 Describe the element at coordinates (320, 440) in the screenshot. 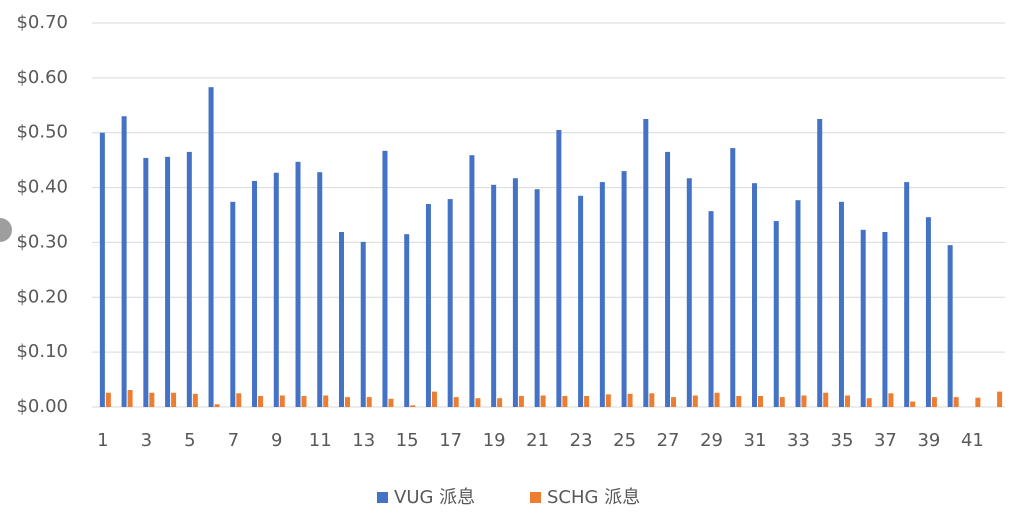

I see `x-tick-label: 11` at that location.